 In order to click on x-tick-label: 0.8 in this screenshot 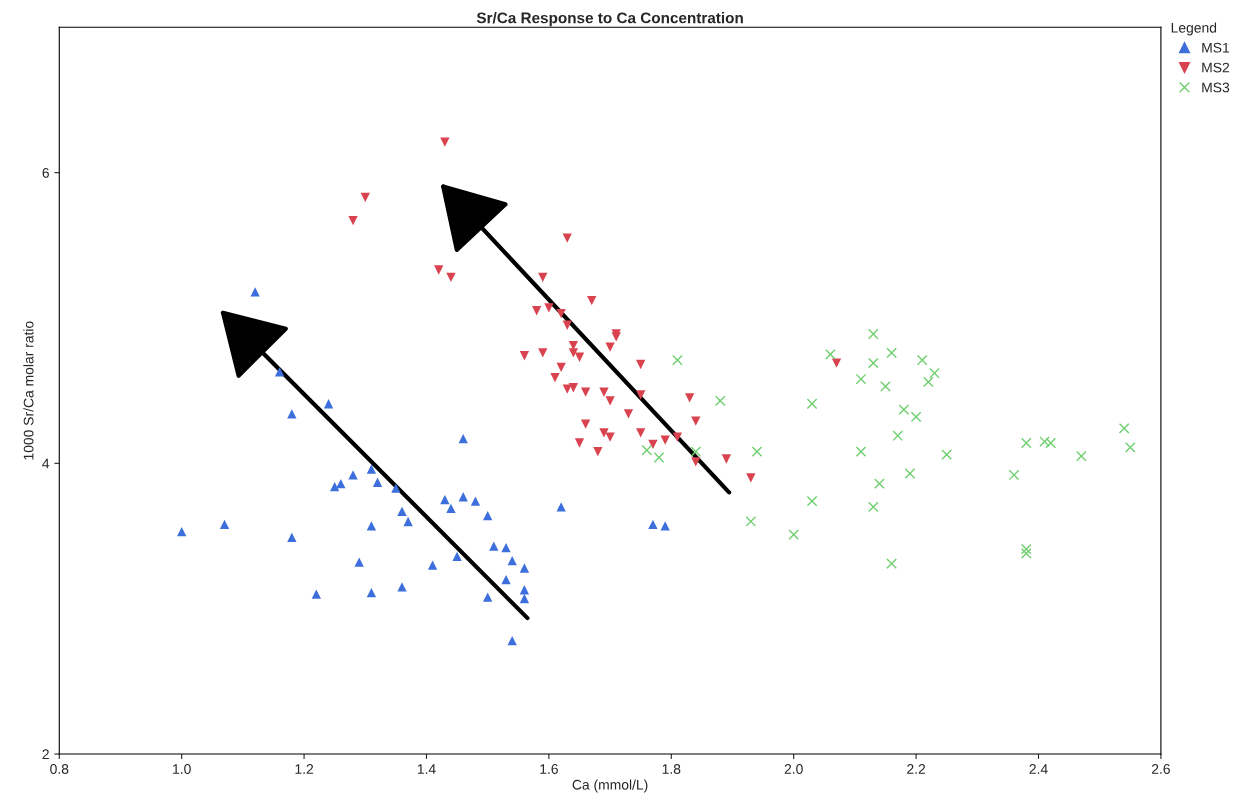, I will do `click(59, 769)`.